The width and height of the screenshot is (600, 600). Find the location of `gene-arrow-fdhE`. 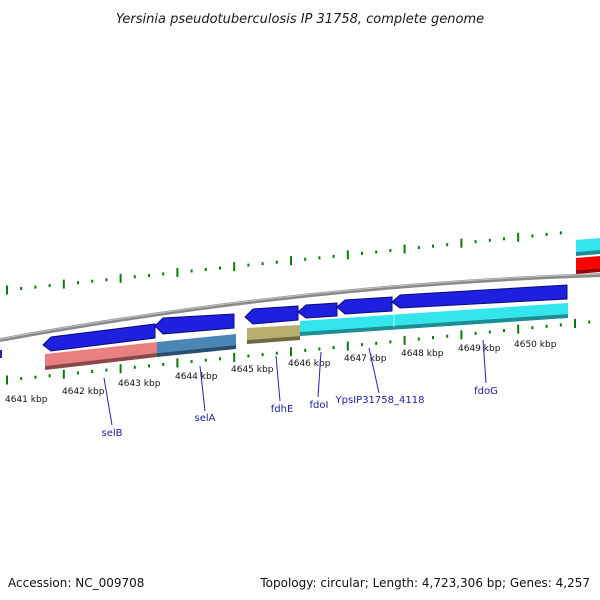

gene-arrow-fdhE is located at coordinates (271, 315).